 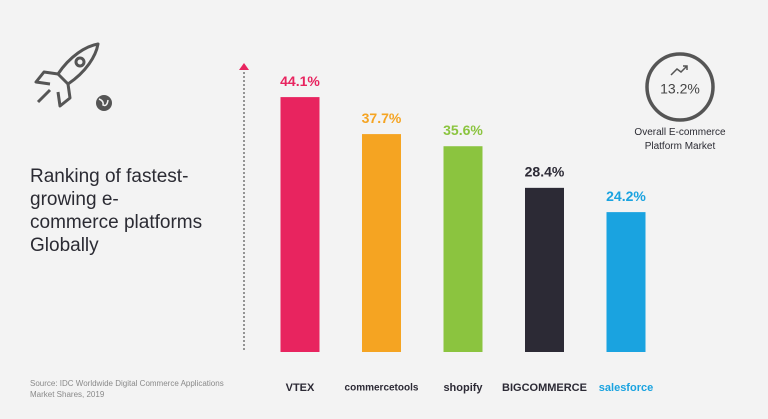 I want to click on platform-label: commercetools, so click(x=382, y=388).